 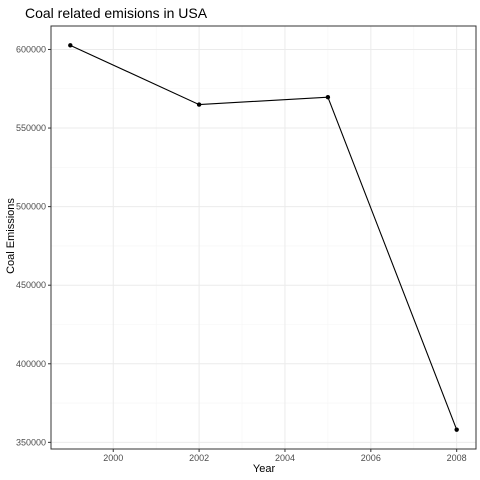 What do you see at coordinates (457, 458) in the screenshot?
I see `x-tick-label: 2008` at bounding box center [457, 458].